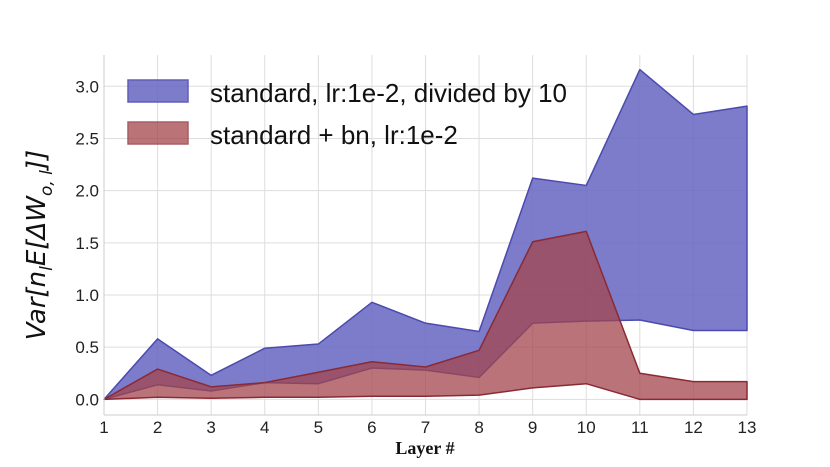 This screenshot has width=830, height=467. Describe the element at coordinates (37, 279) in the screenshot. I see `y-label-n: n` at that location.